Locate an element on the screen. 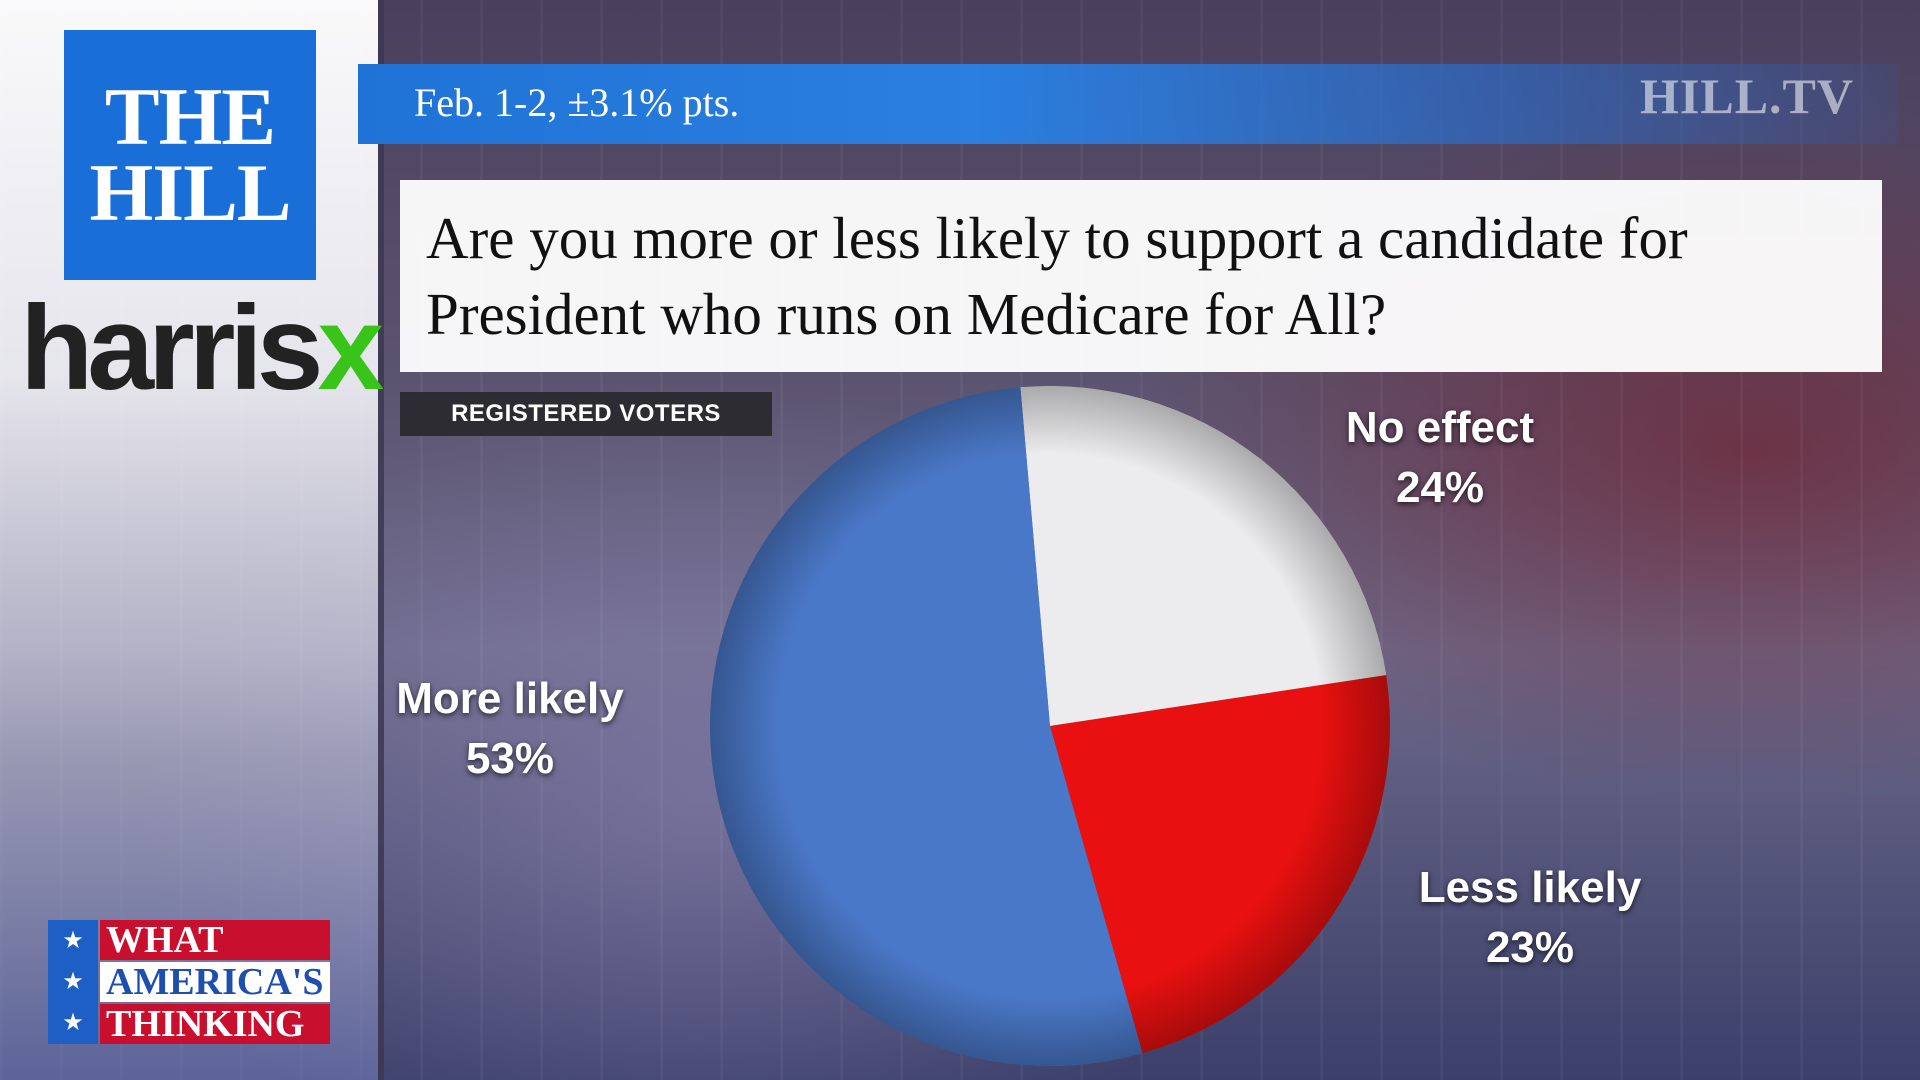 This screenshot has height=1080, width=1920. date-bar is located at coordinates (1128, 104).